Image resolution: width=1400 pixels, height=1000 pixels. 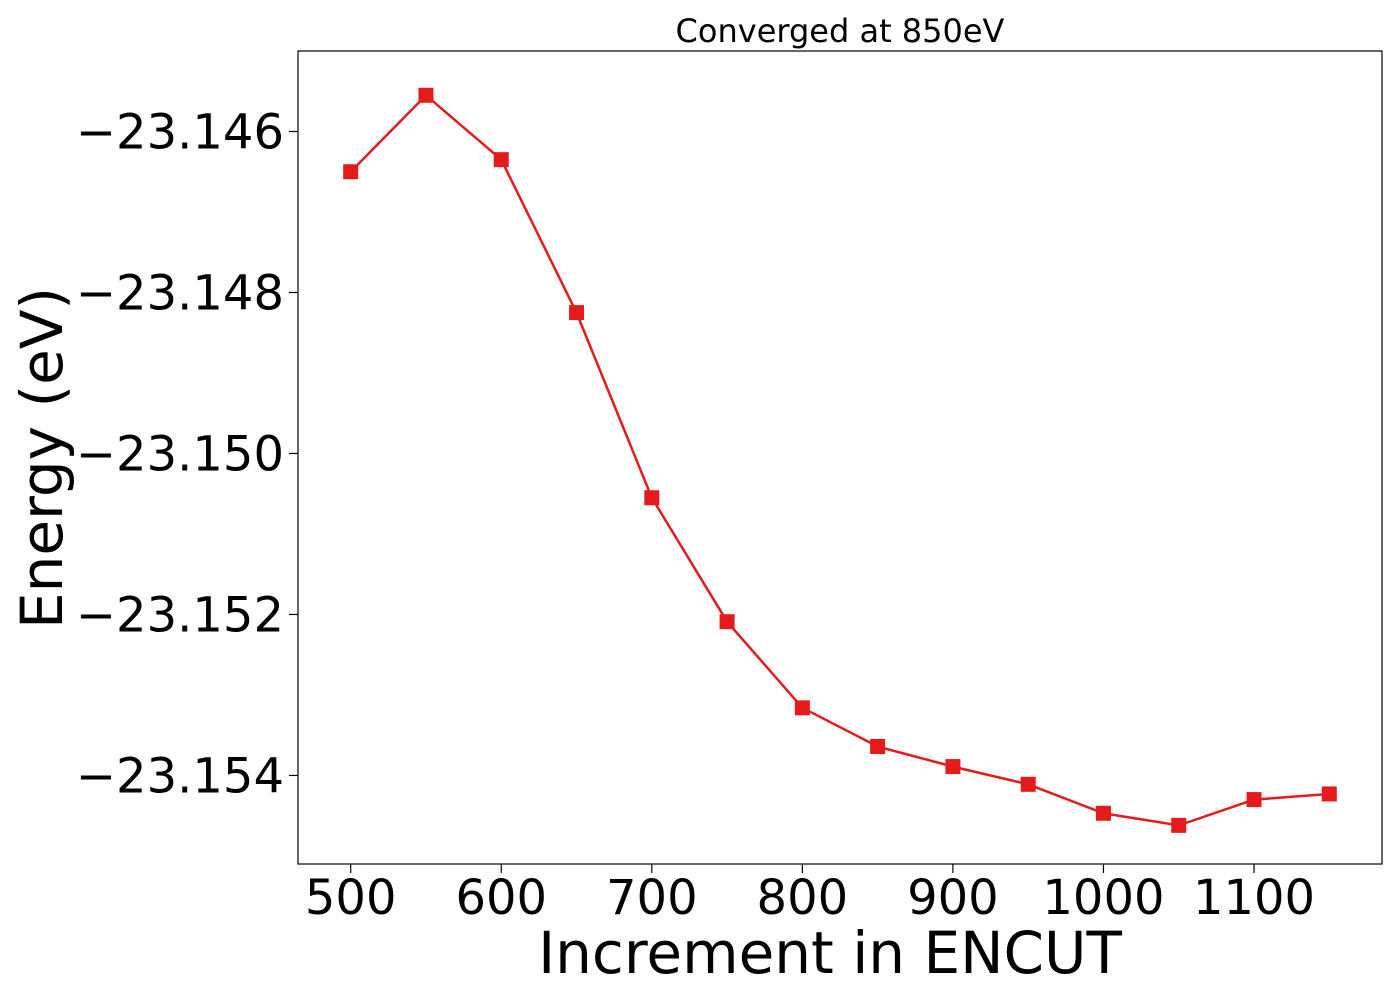 I want to click on y-tick-label: −23.154, so click(x=180, y=776).